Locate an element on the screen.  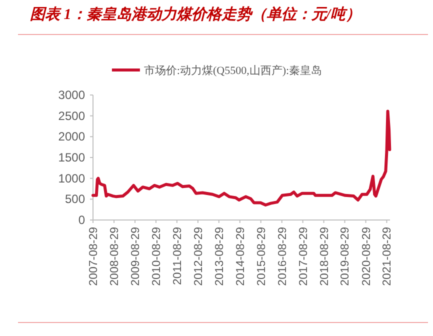
x-tick-label: 2016-08-29 is located at coordinates (282, 256).